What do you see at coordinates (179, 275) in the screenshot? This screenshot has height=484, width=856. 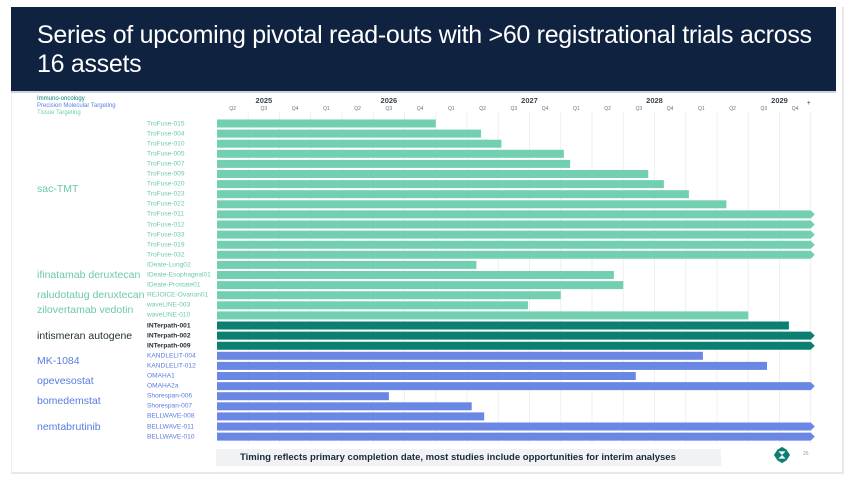 I see `trial-label: IDeate-Esophageal01` at bounding box center [179, 275].